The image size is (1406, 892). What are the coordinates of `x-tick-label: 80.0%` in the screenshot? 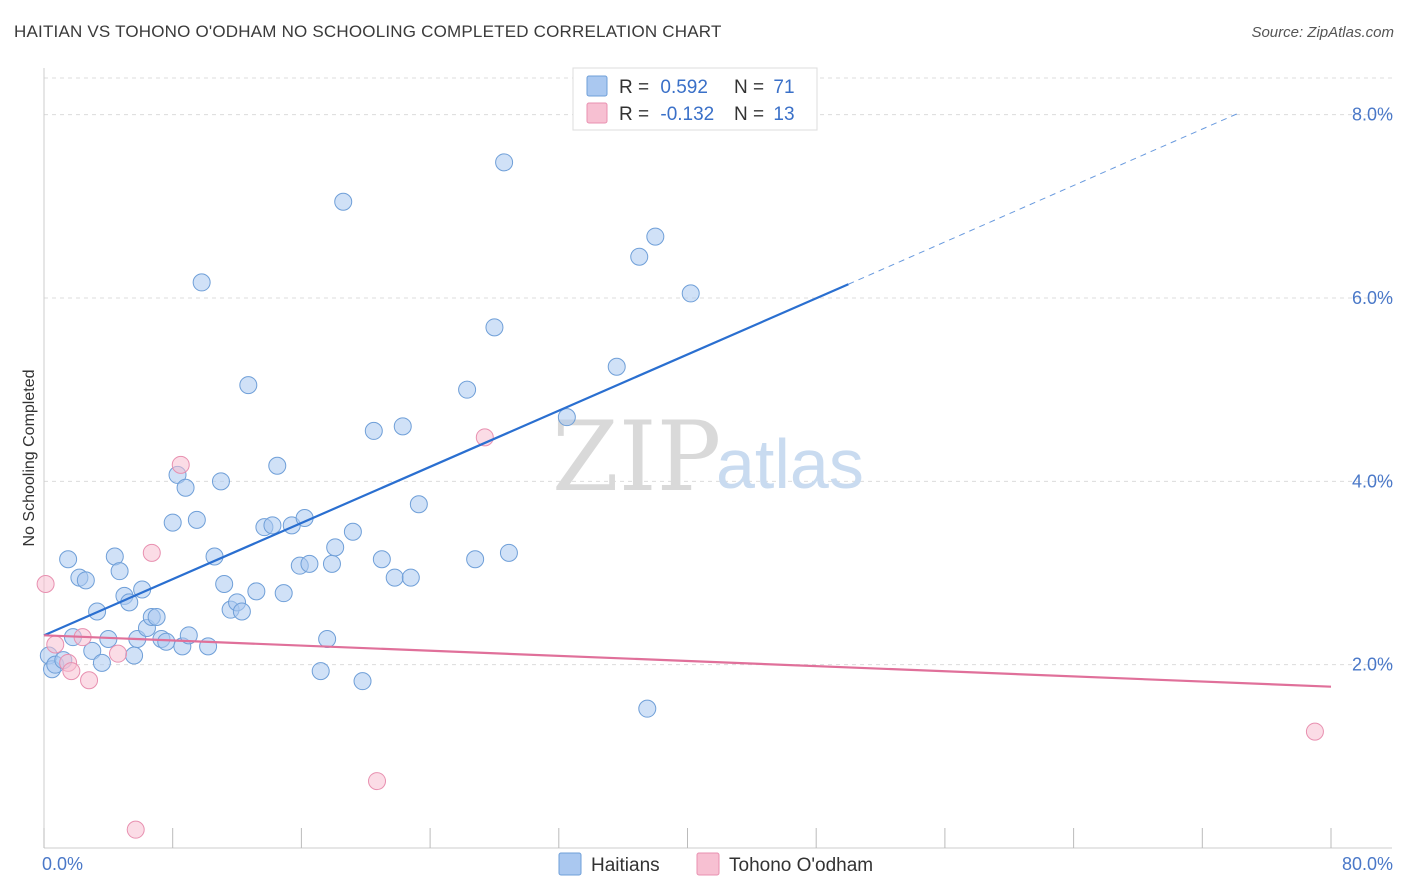 It's located at (1367, 864).